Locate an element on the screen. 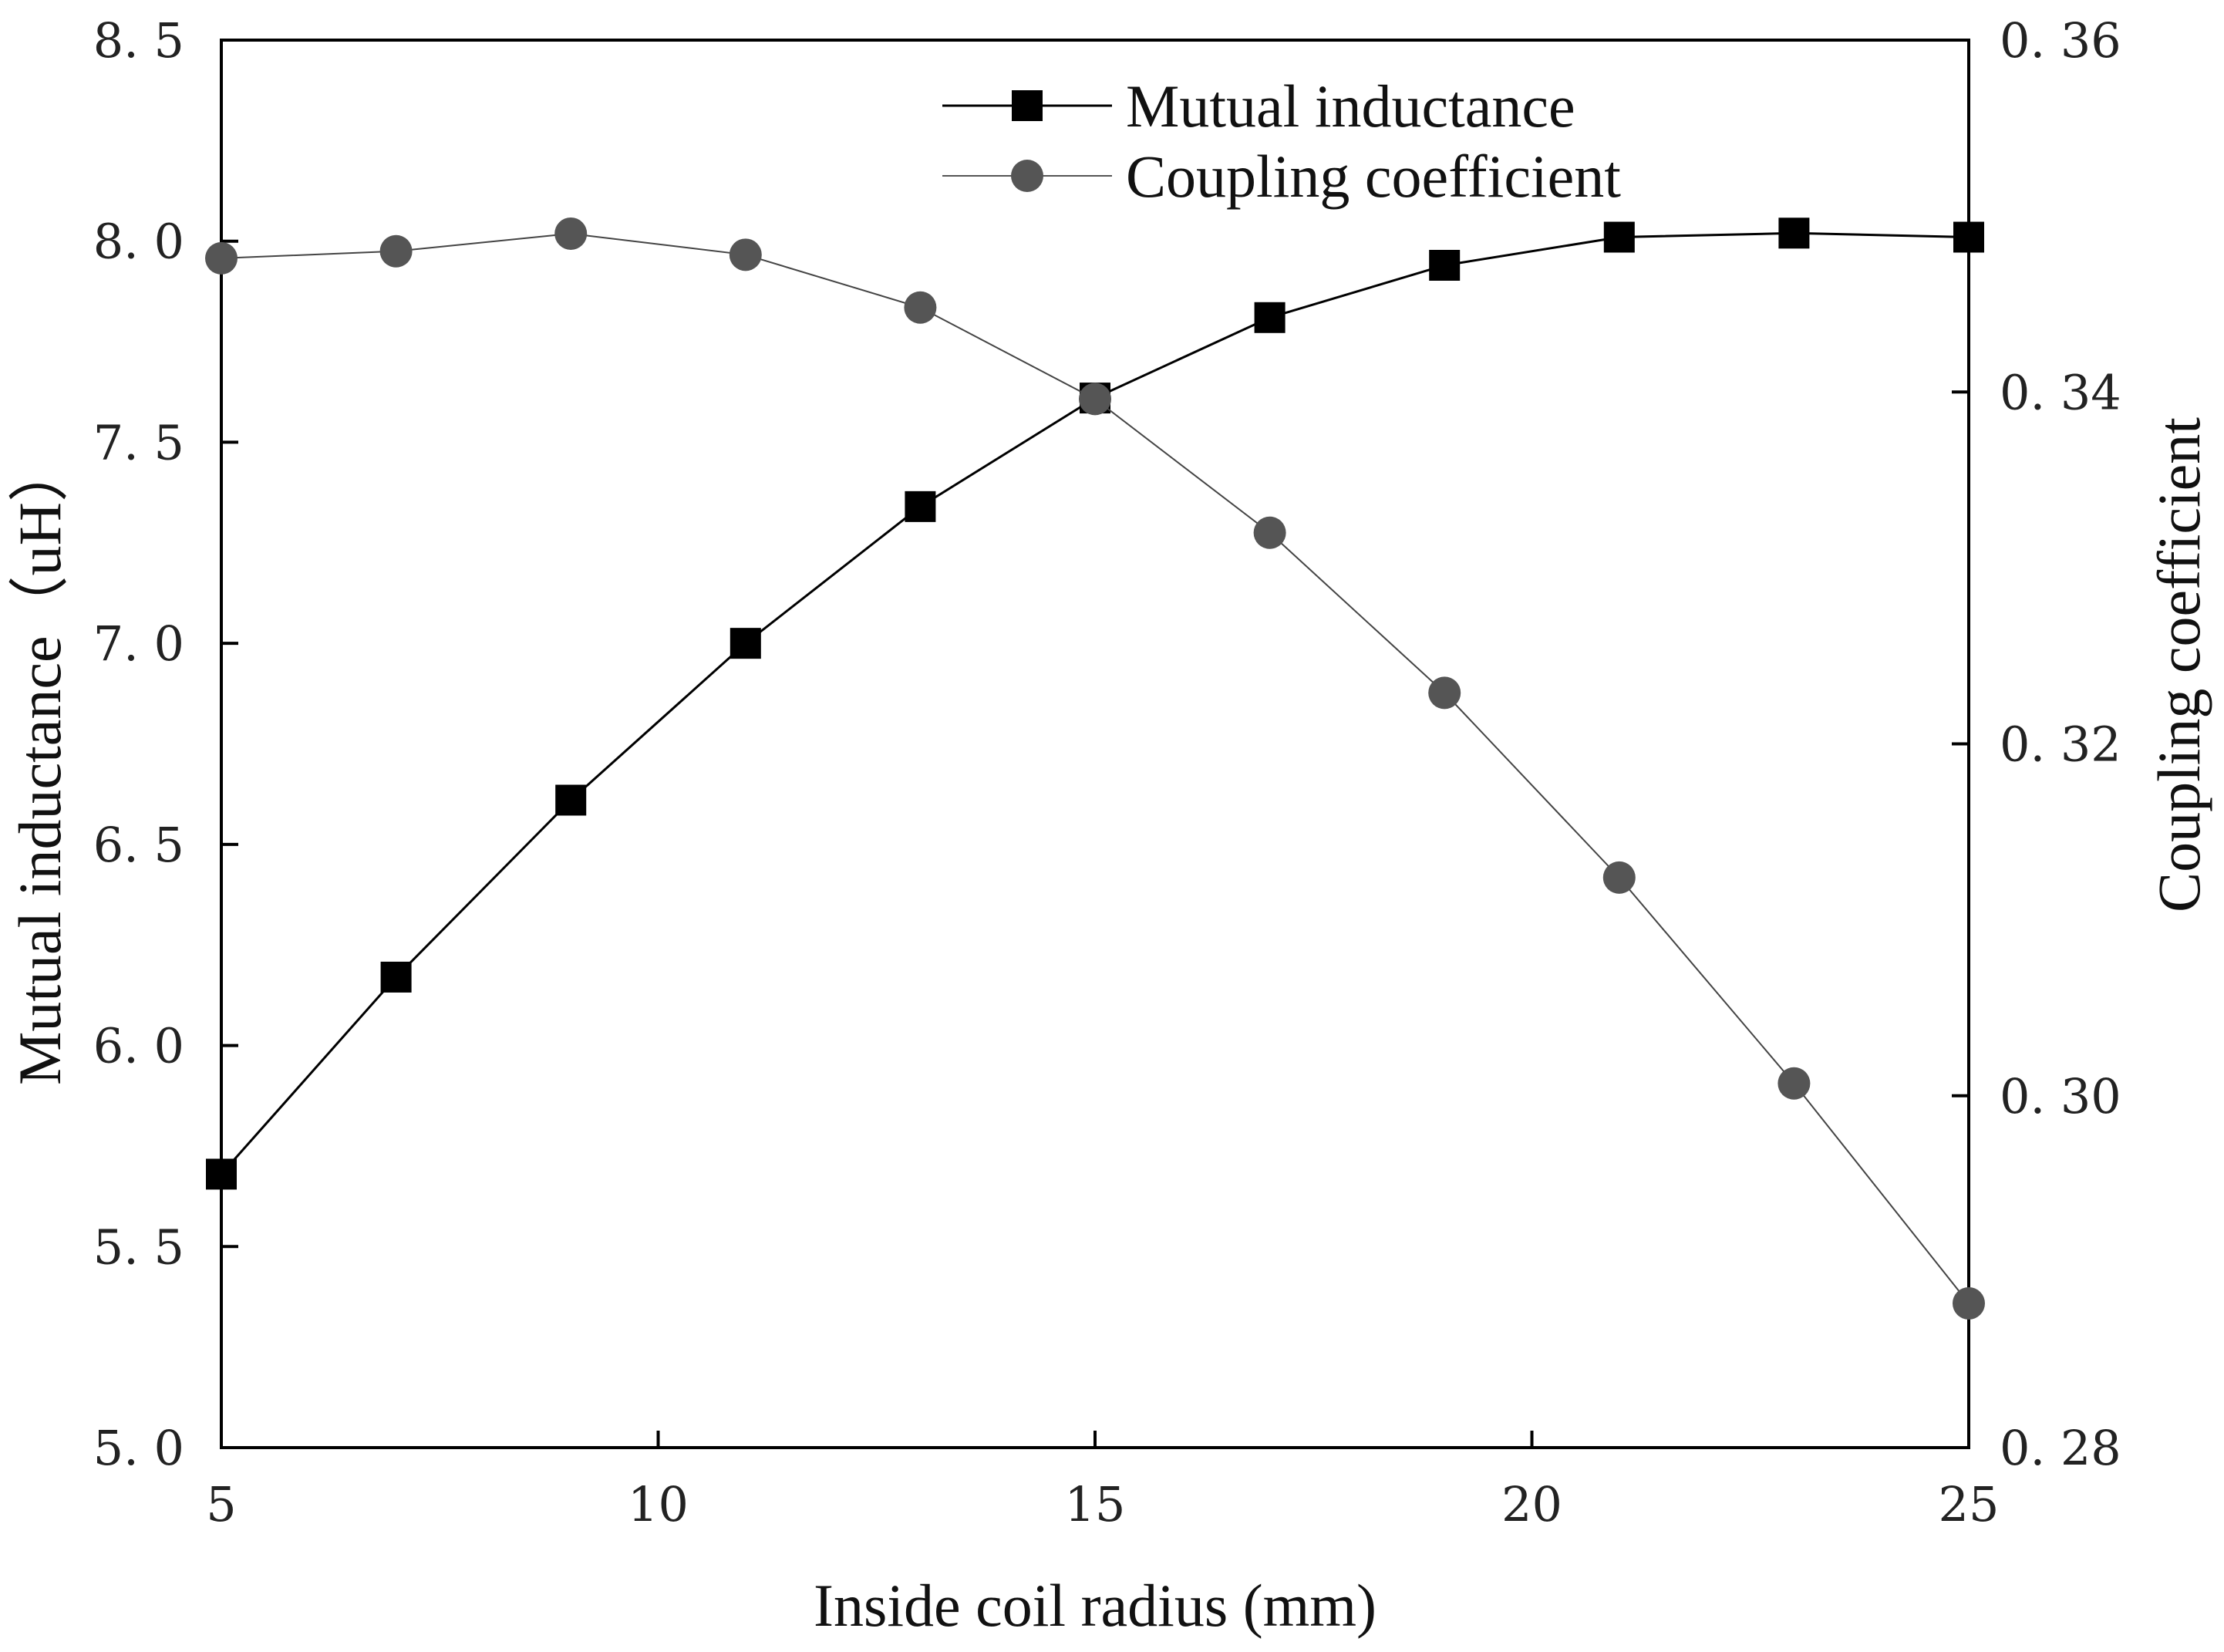 The image size is (2224, 1652). y-left-tick-label: 7. 0 is located at coordinates (138, 644).